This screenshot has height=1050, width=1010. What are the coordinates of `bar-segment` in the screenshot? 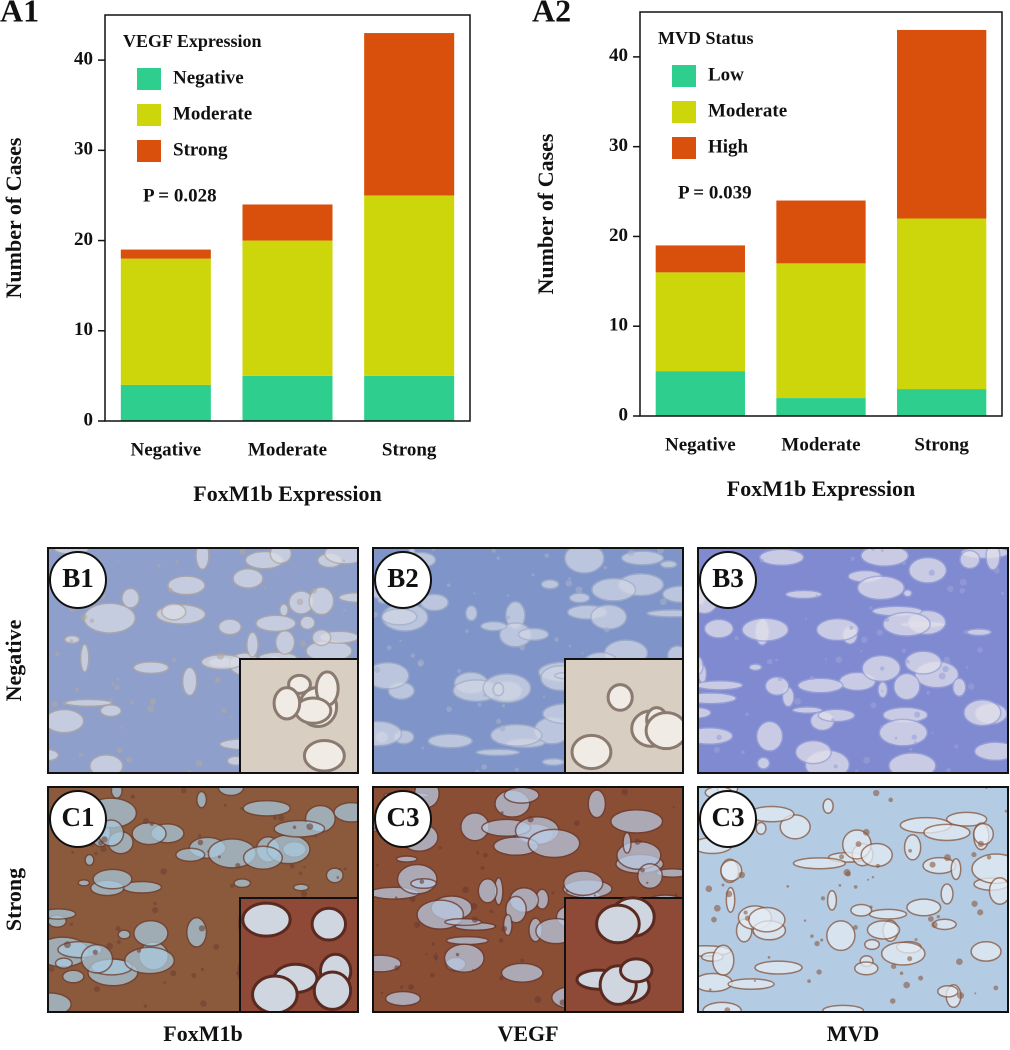 It's located at (287, 308).